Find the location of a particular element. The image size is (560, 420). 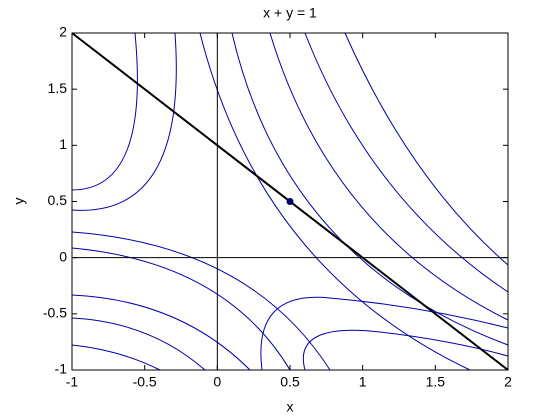

x-tick-label: 2 is located at coordinates (508, 382).